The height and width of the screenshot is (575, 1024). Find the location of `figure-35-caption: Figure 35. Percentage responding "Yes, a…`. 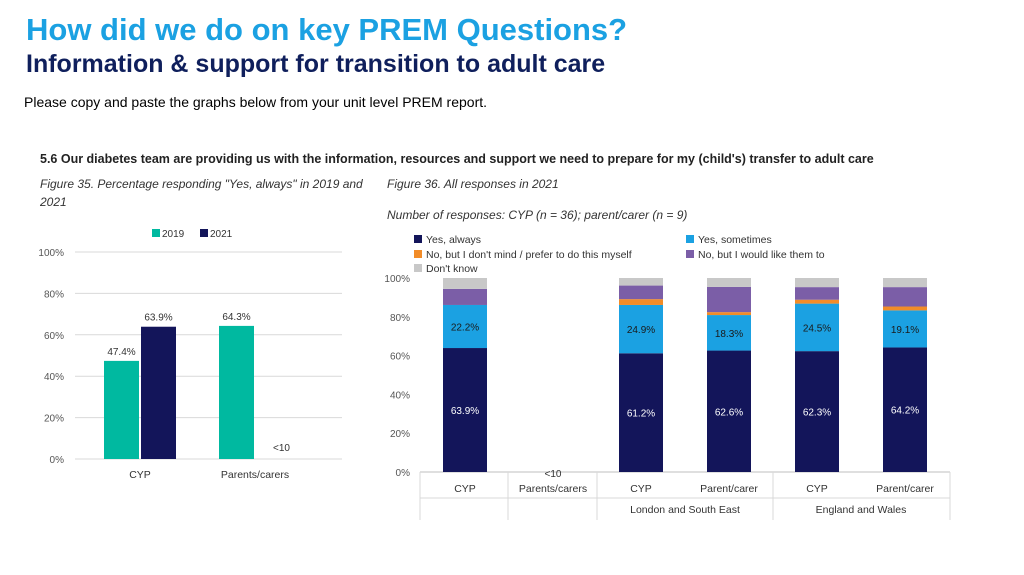

figure-35-caption: Figure 35. Percentage responding "Yes, a… is located at coordinates (201, 193).